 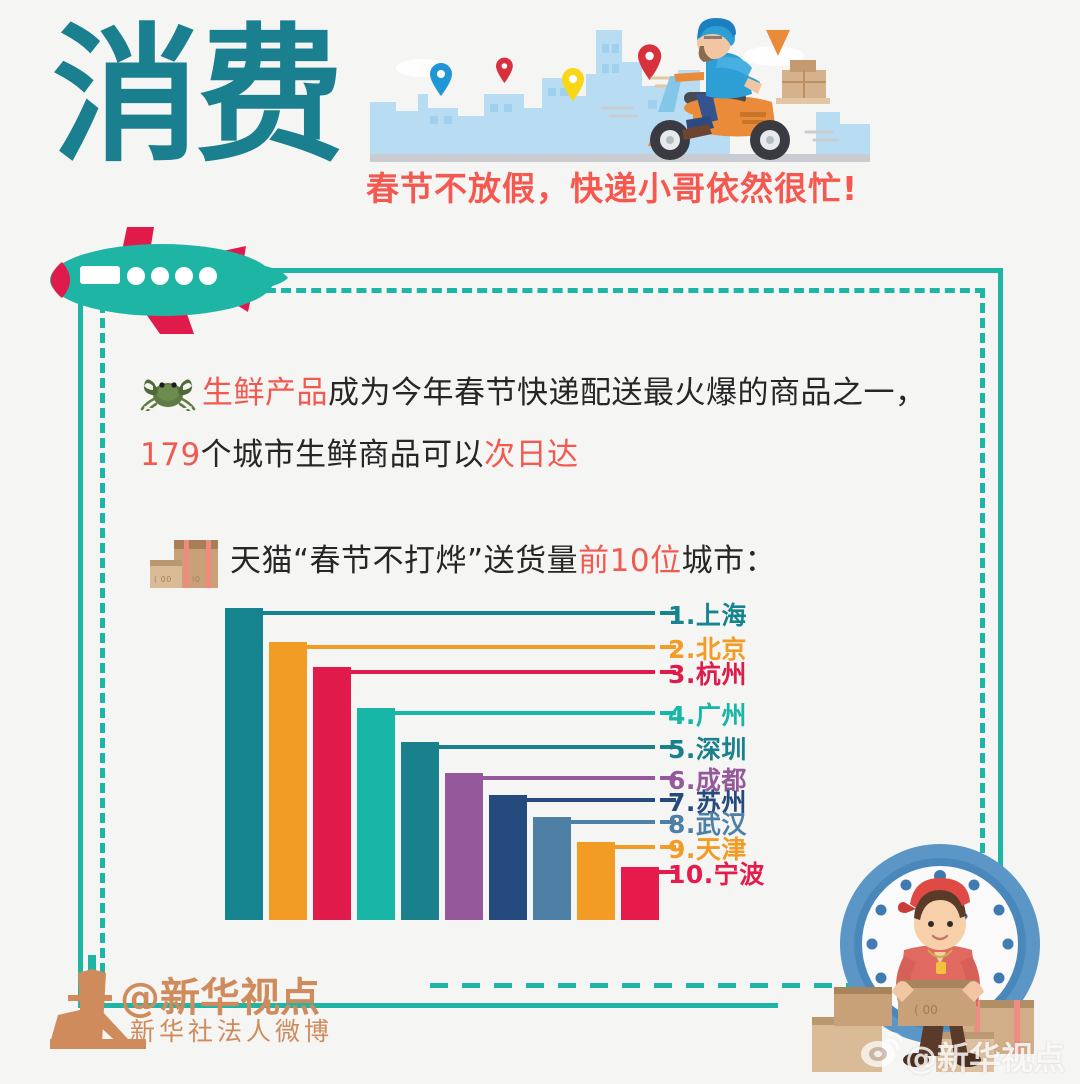 I want to click on page-title: 消费, so click(x=198, y=96).